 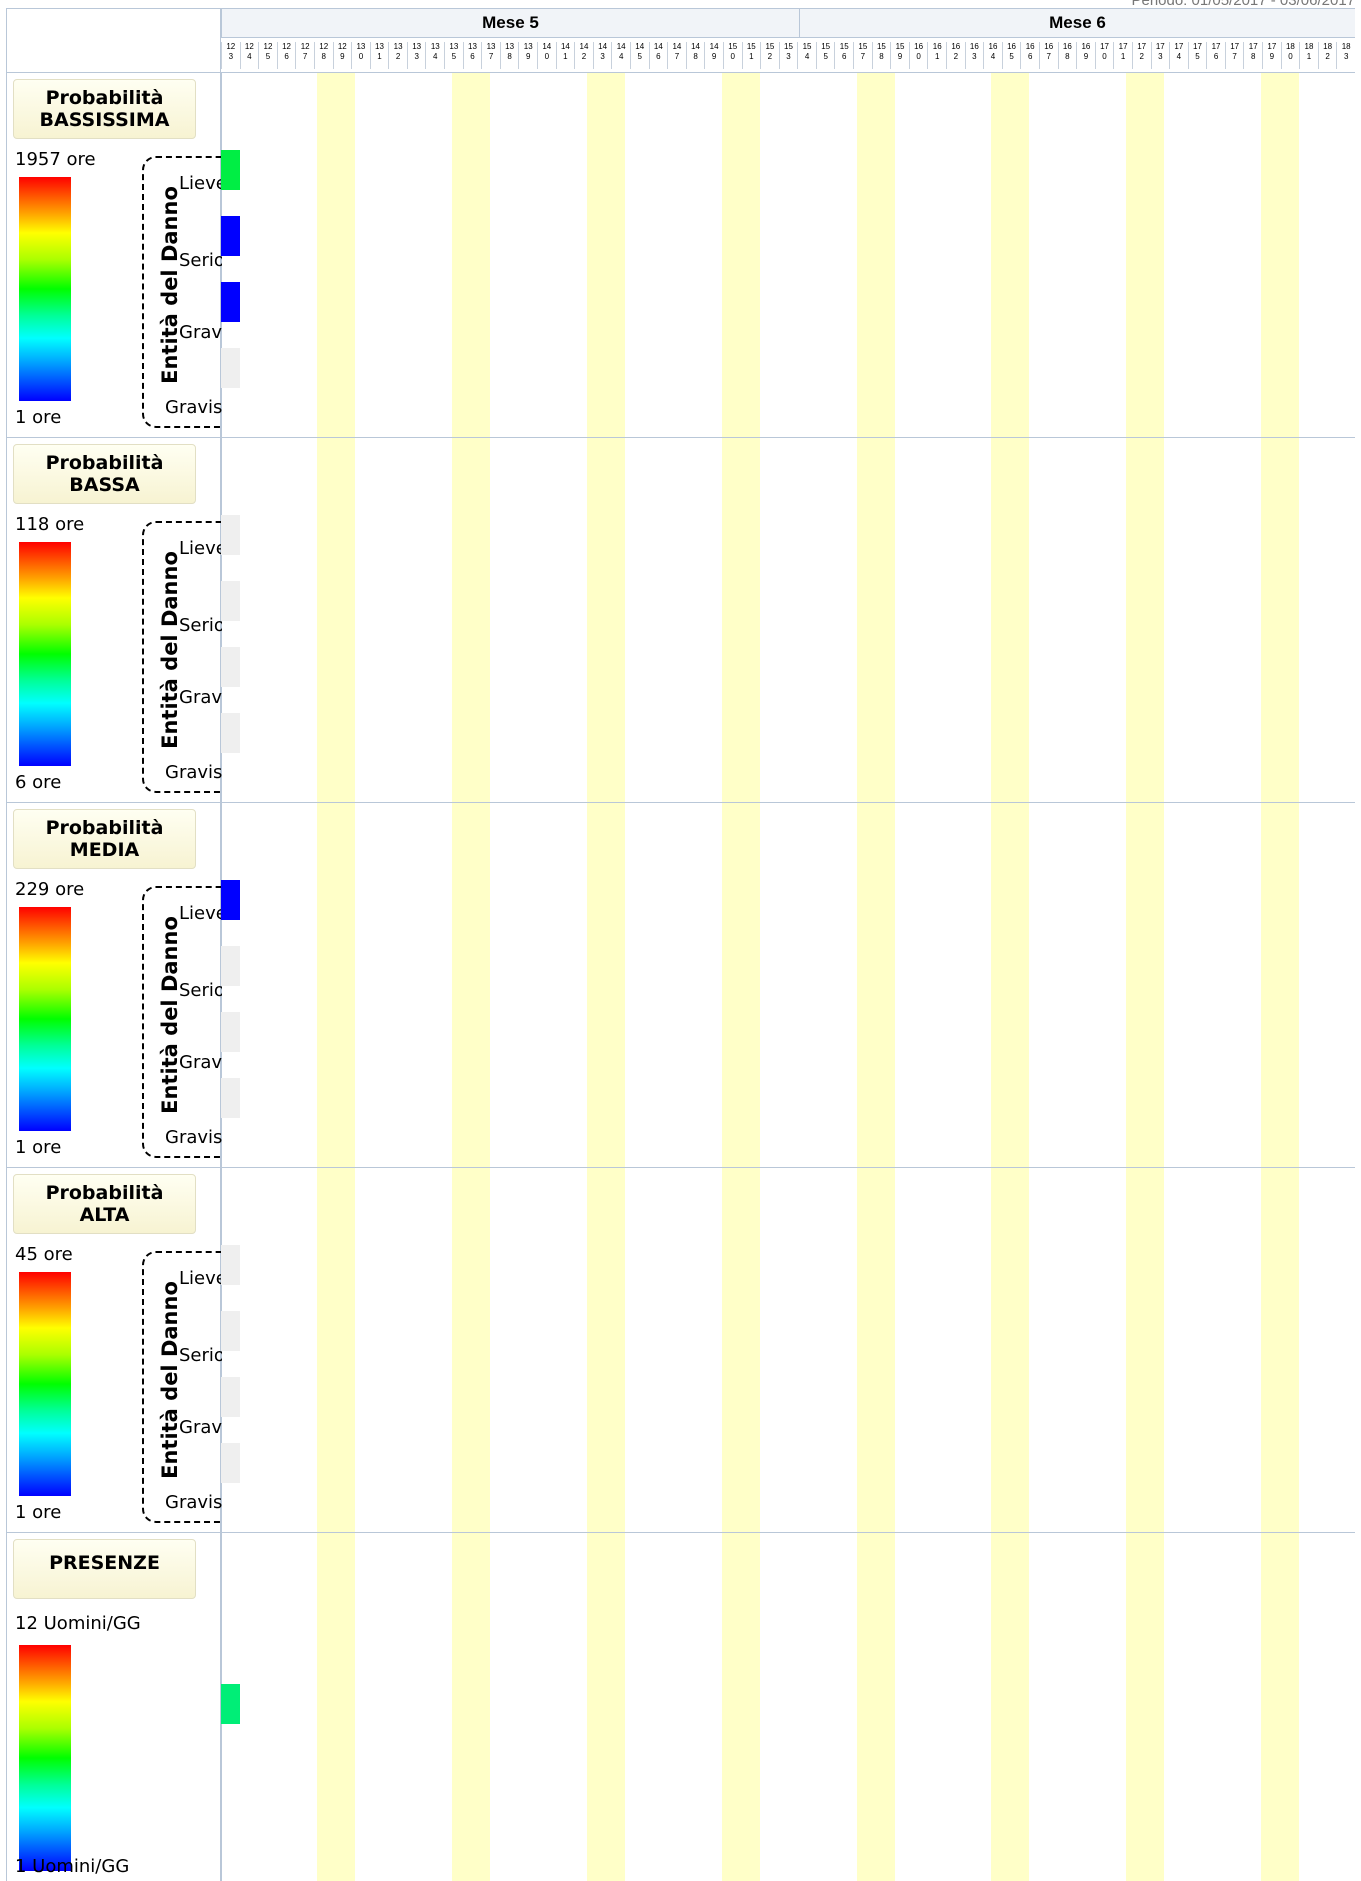 What do you see at coordinates (639, 55) in the screenshot?
I see `day-header-cell: 14 5` at bounding box center [639, 55].